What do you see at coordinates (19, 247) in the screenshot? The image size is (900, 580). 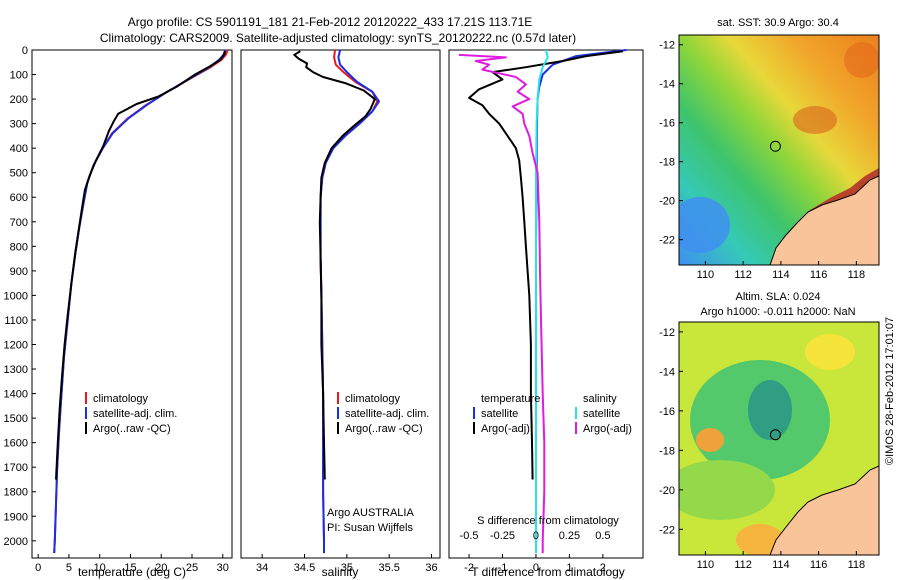 I see `depth-tick-label: 800` at bounding box center [19, 247].